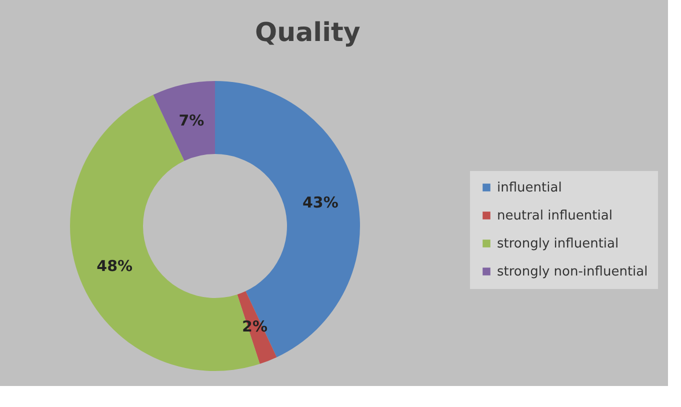 The width and height of the screenshot is (681, 407). I want to click on data-label: 7%, so click(191, 121).